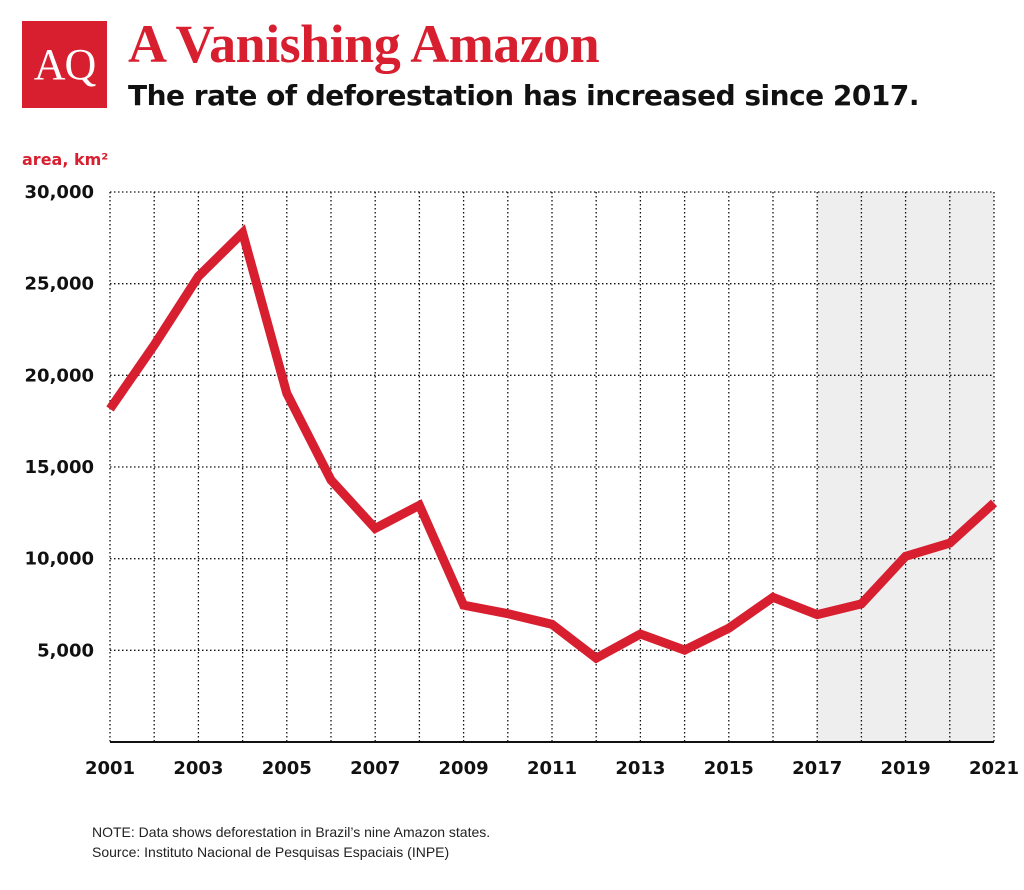  I want to click on x-tick-label: 2013, so click(640, 768).